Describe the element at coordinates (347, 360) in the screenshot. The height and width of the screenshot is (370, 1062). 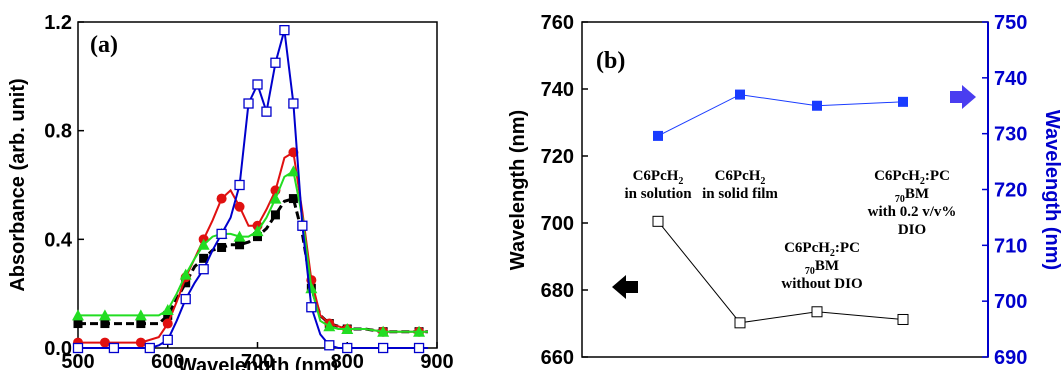
I see `panel-a-x-tick-label: 800` at that location.